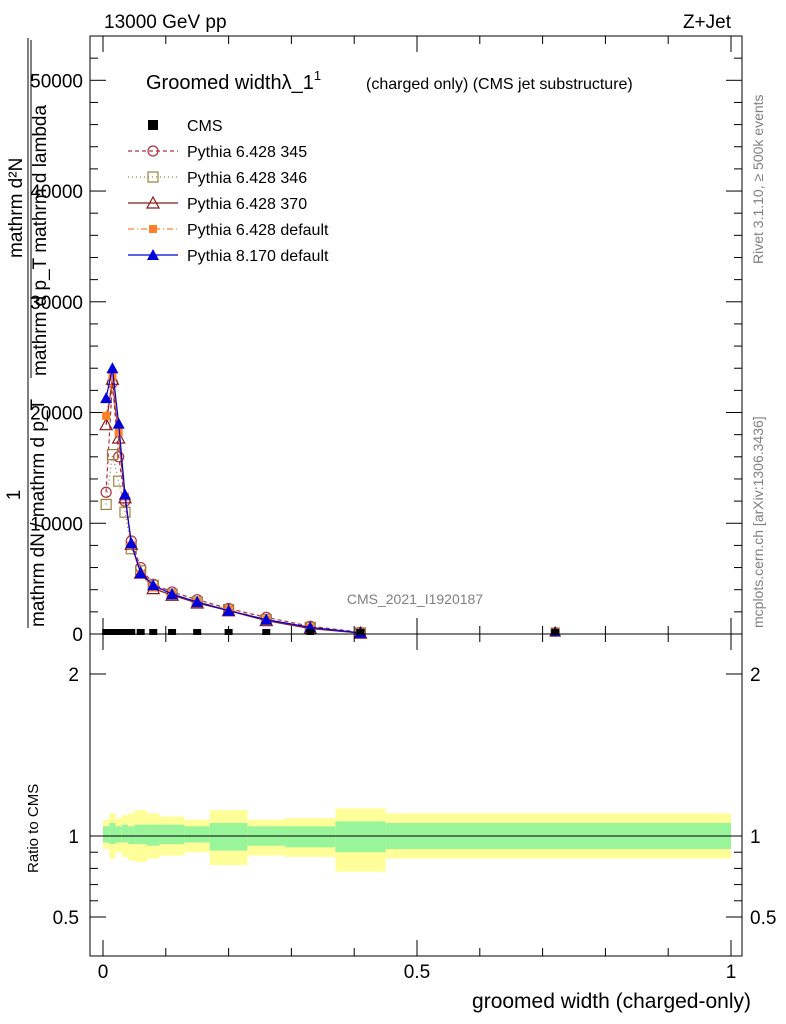  What do you see at coordinates (56, 303) in the screenshot?
I see `main-y-tick-label: 30000` at bounding box center [56, 303].